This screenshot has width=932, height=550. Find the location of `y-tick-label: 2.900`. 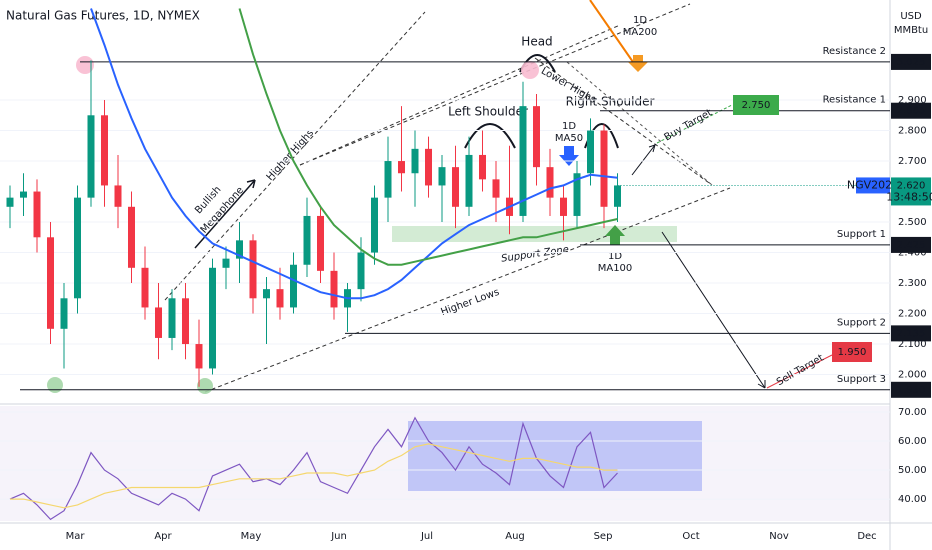

y-tick-label: 2.900 is located at coordinates (912, 100).